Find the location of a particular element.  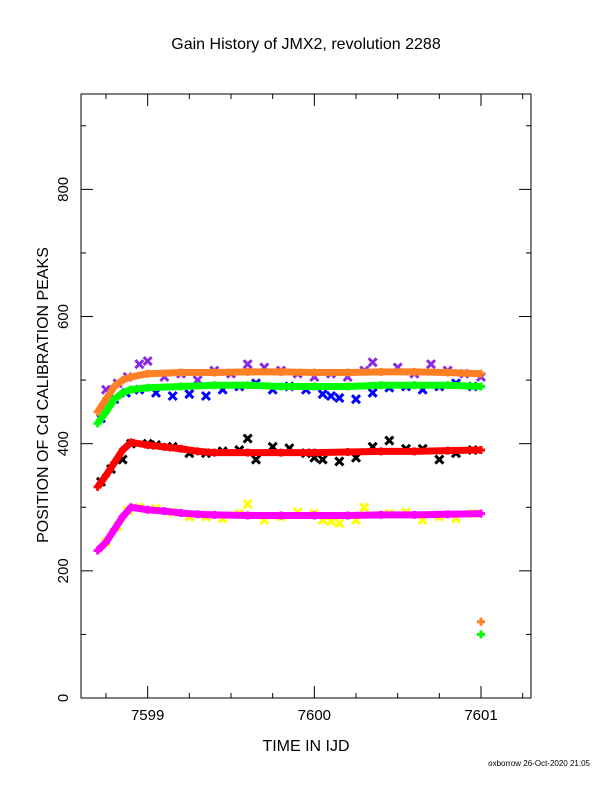

x-tick-label: 7600 is located at coordinates (314, 715).